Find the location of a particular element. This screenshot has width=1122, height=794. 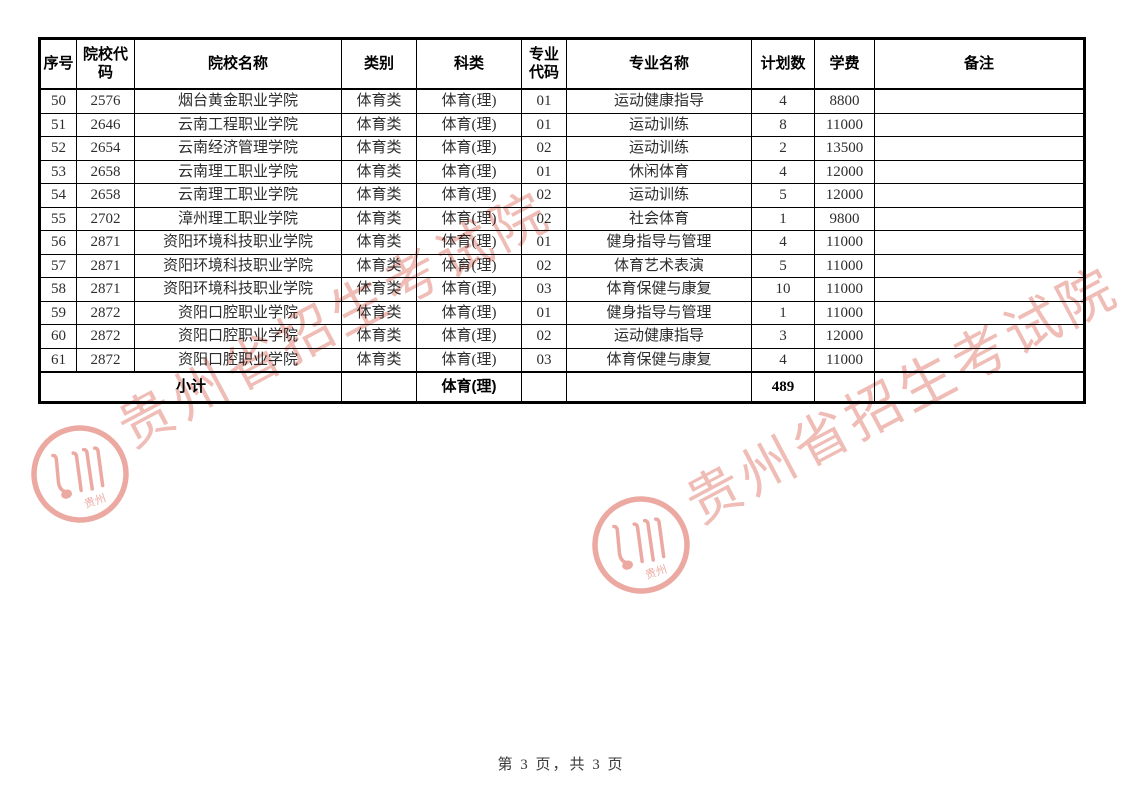

table-cell-major-name: 社会体育 is located at coordinates (659, 218).